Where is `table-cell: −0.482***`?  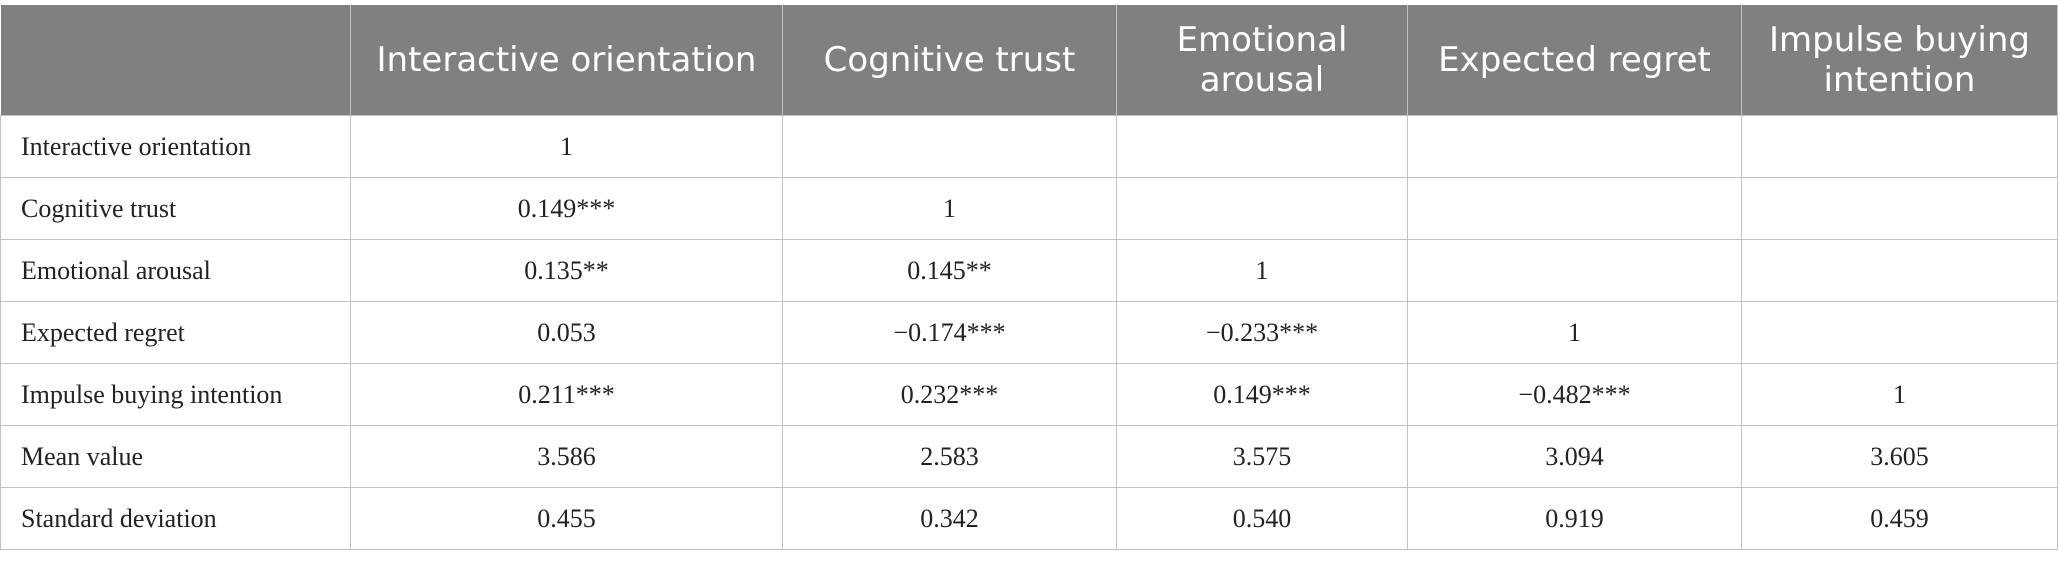
table-cell: −0.482*** is located at coordinates (1574, 394).